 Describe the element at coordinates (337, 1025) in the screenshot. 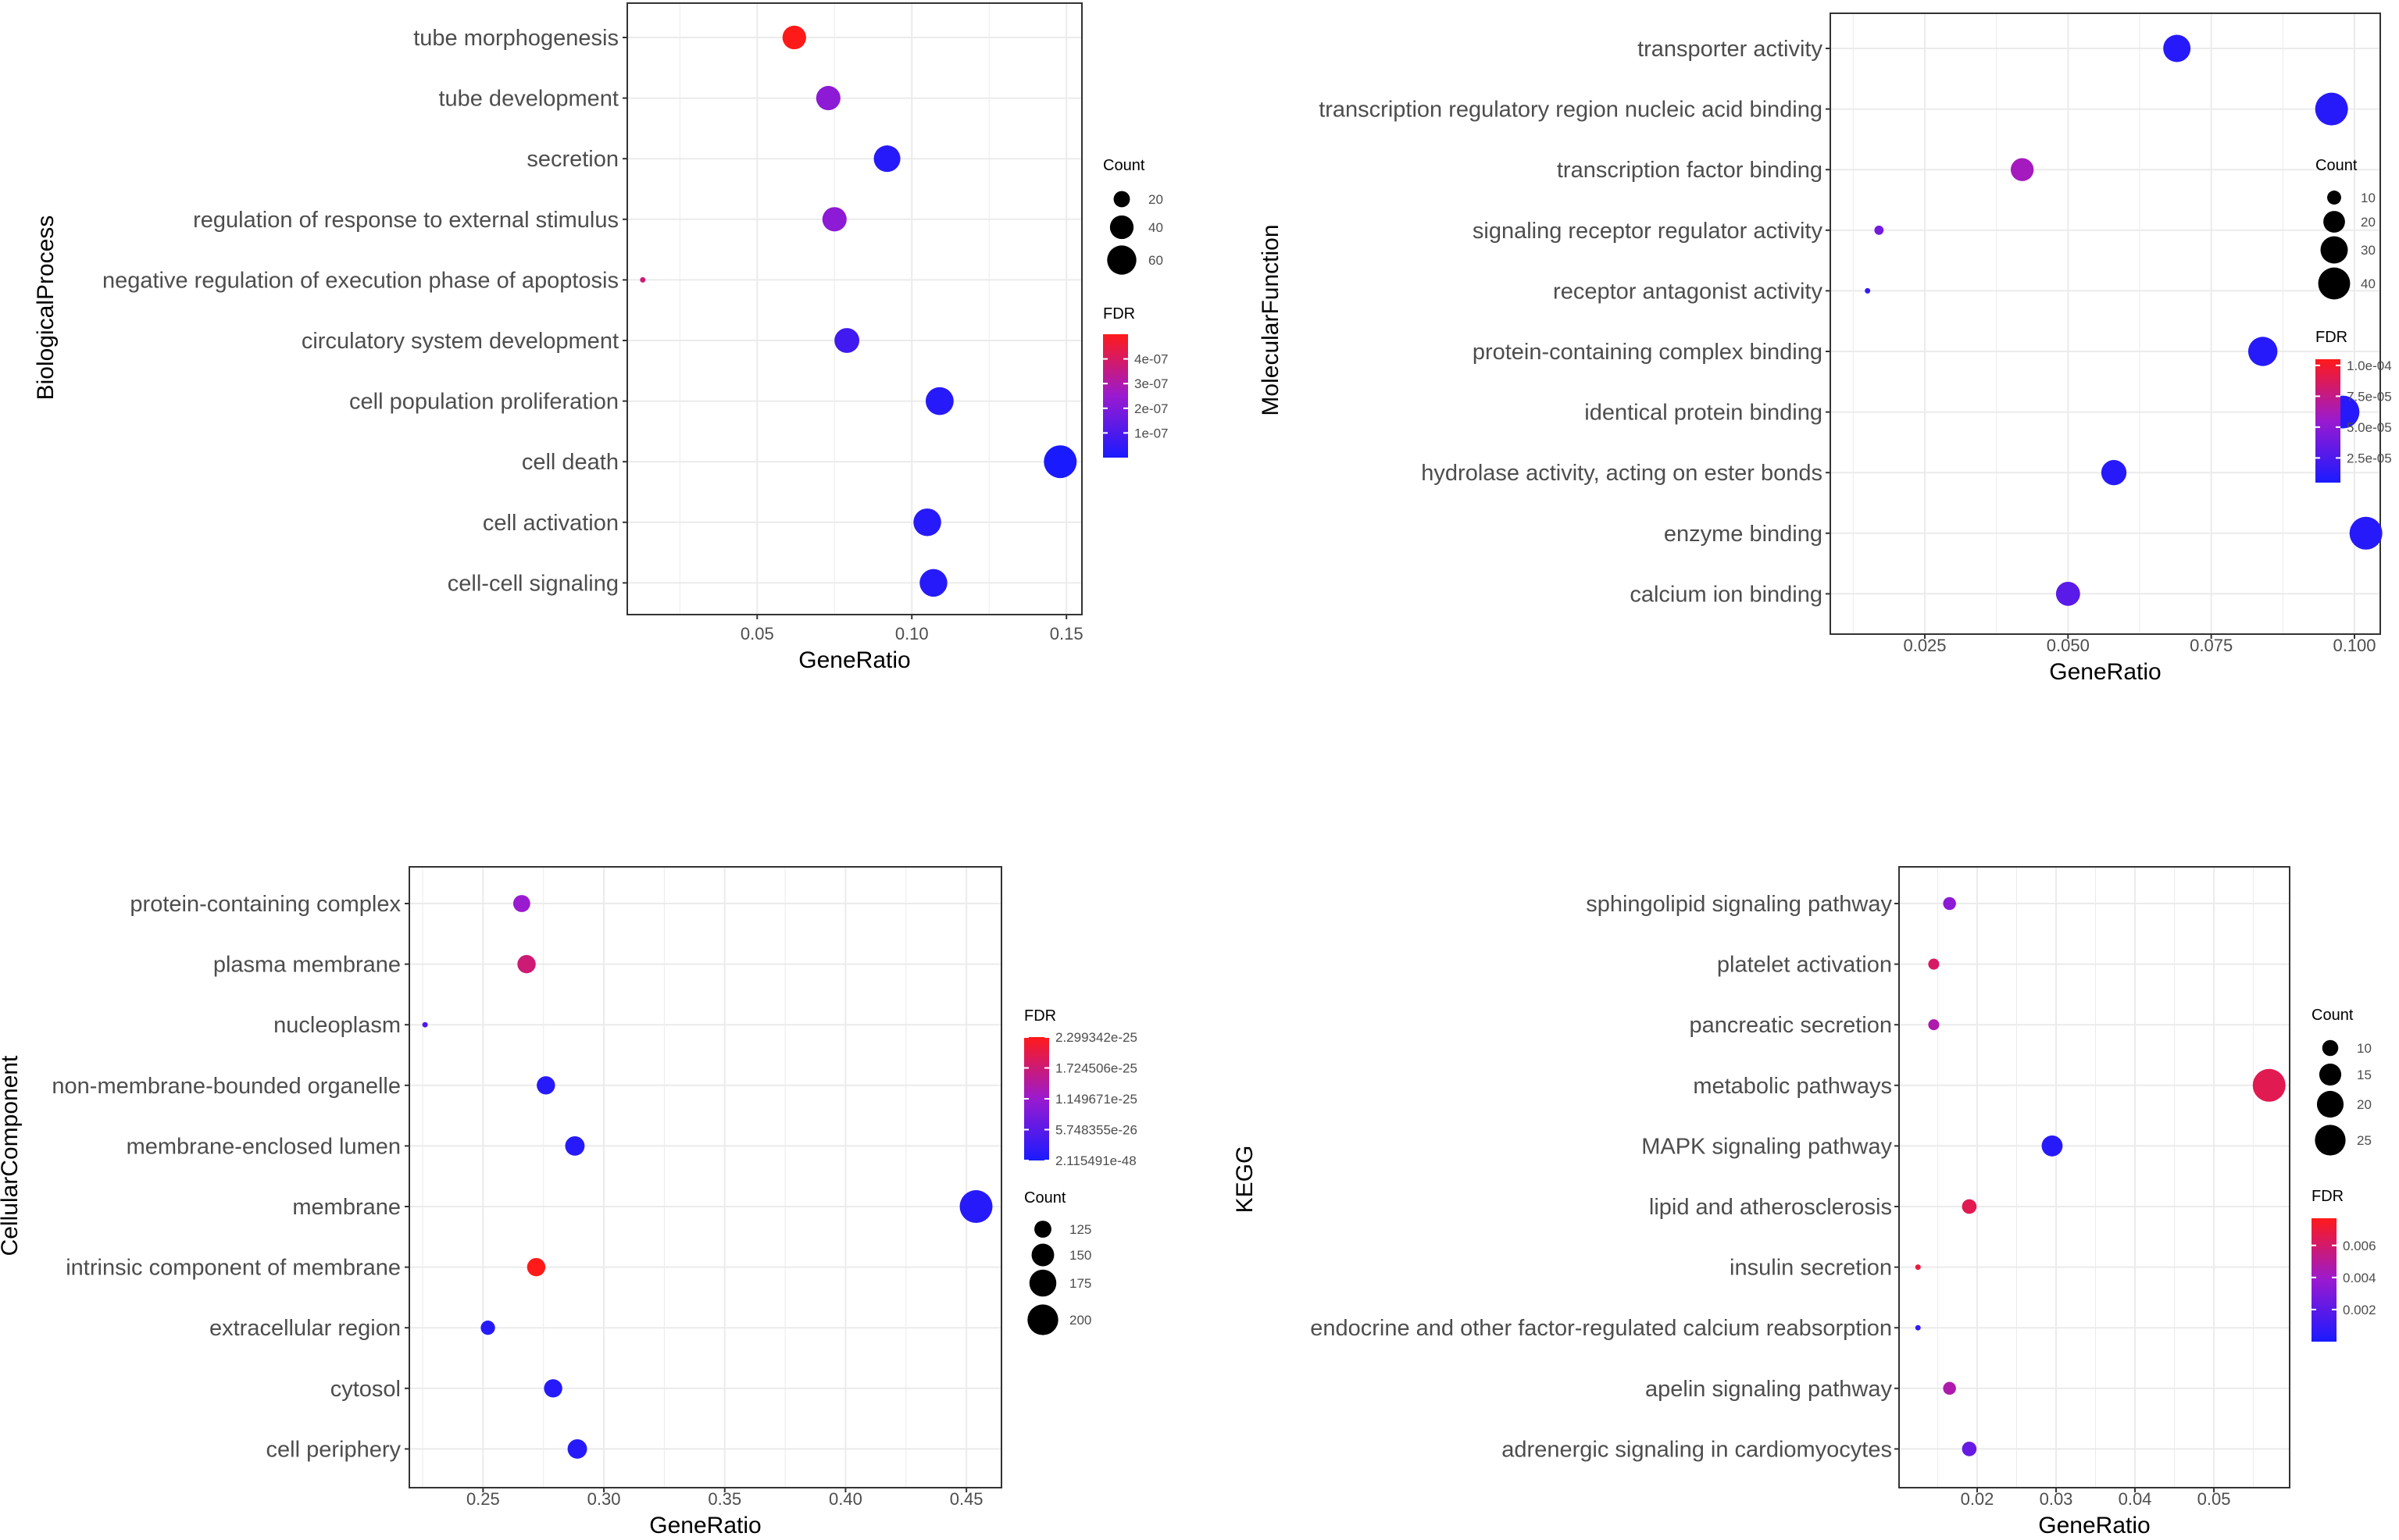

I see `cc-category-label: nucleoplasm` at that location.